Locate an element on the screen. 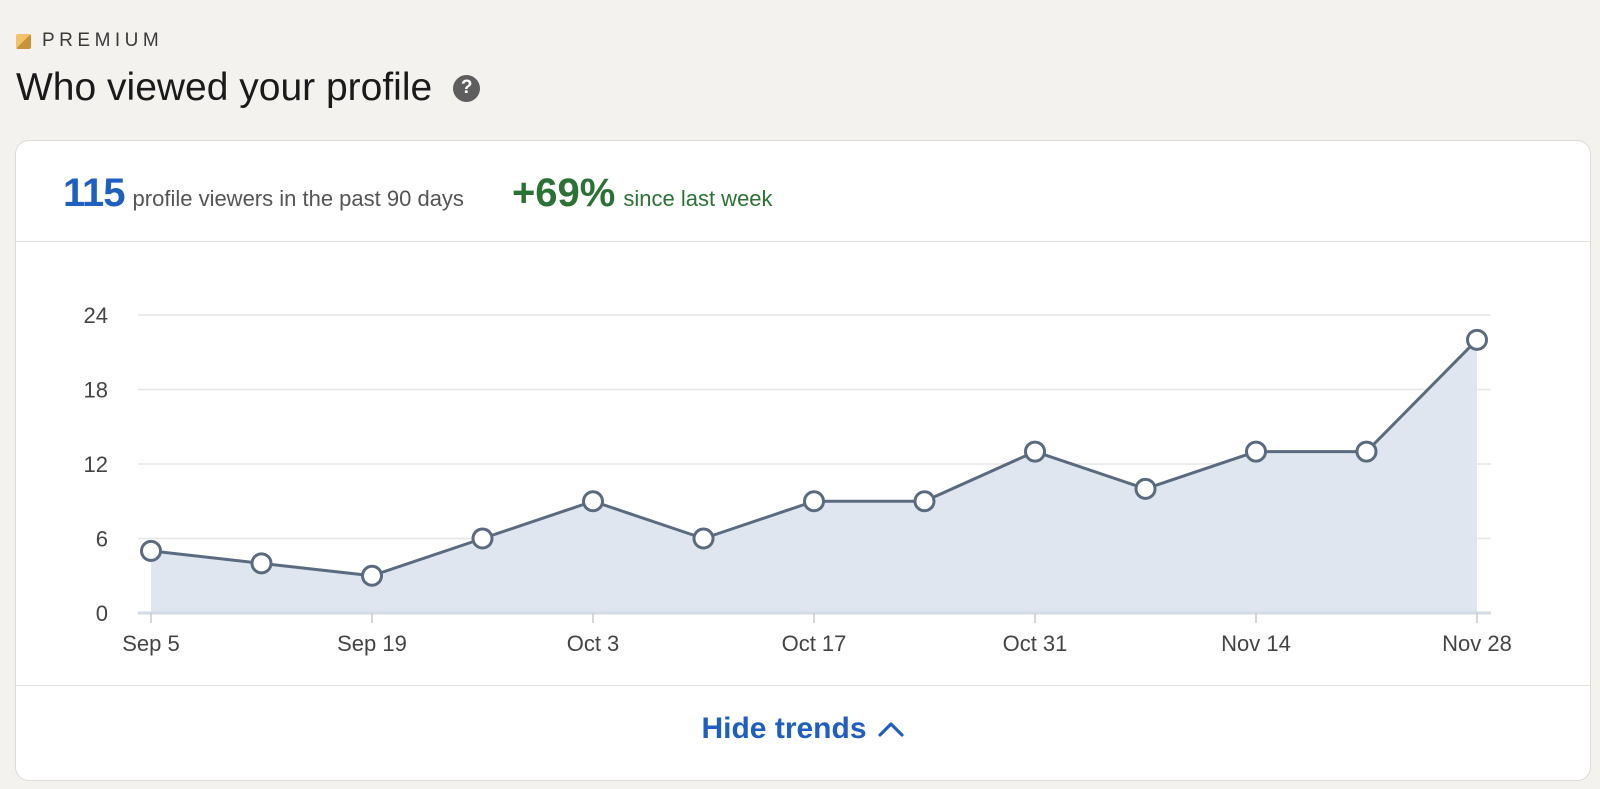 This screenshot has width=1600, height=789. change-label: since last week is located at coordinates (698, 198).